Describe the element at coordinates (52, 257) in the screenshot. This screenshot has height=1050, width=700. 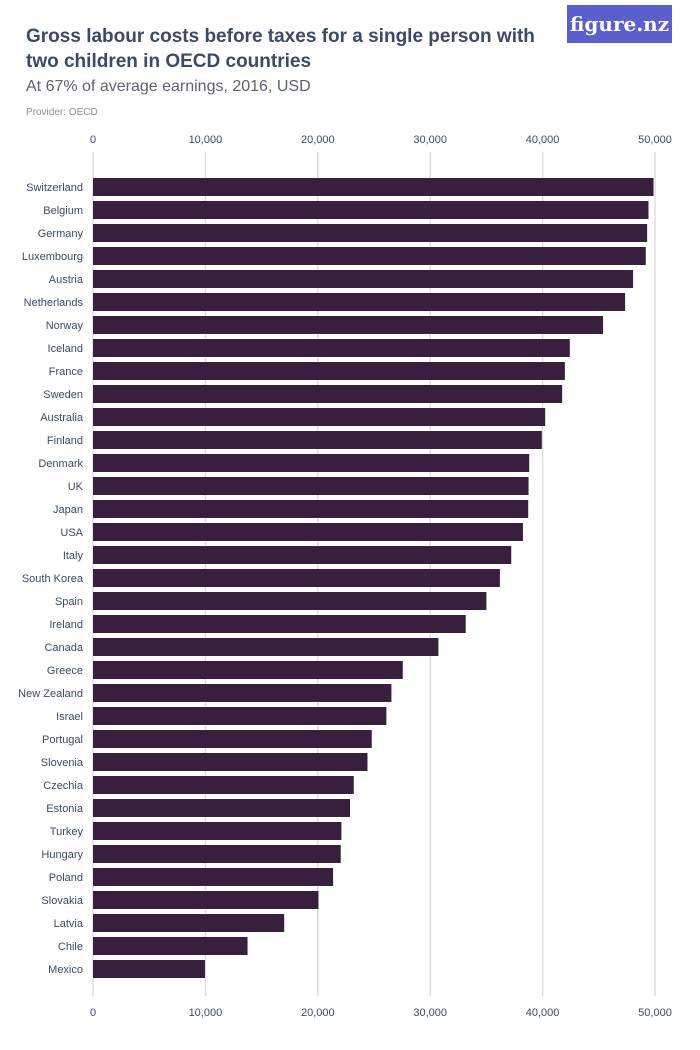
I see `category-label: Luxembourg` at that location.